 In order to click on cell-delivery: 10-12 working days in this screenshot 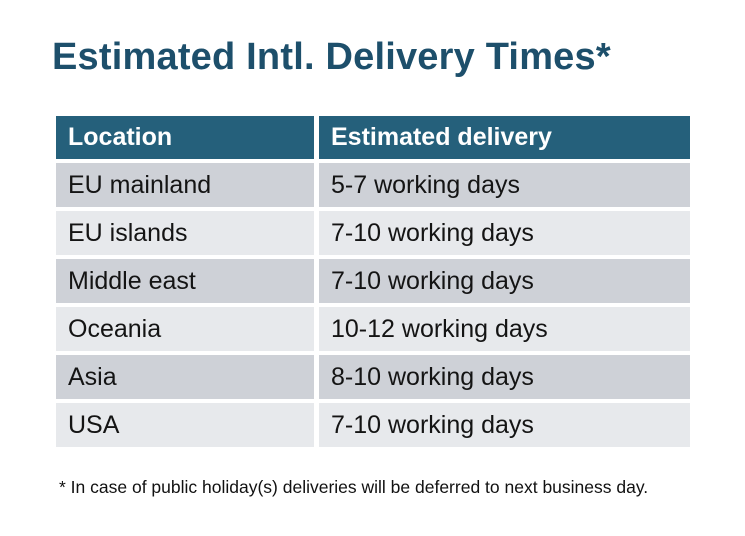, I will do `click(504, 329)`.